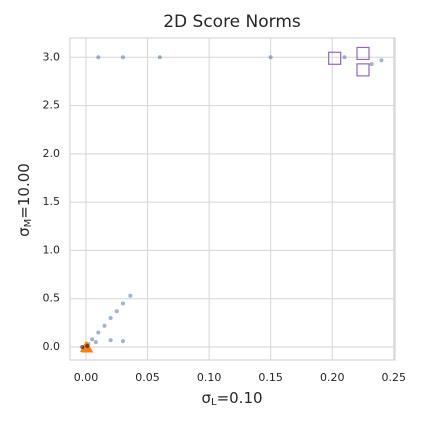  Describe the element at coordinates (270, 377) in the screenshot. I see `x-tick-label: 0.15` at that location.